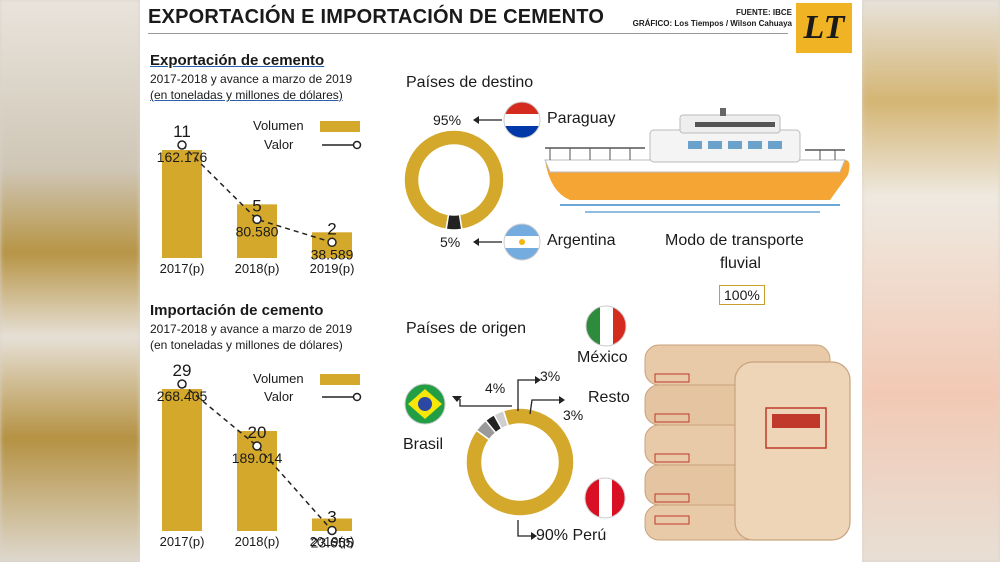 The image size is (1000, 562). What do you see at coordinates (544, 407) in the screenshot?
I see `connector-resto` at bounding box center [544, 407].